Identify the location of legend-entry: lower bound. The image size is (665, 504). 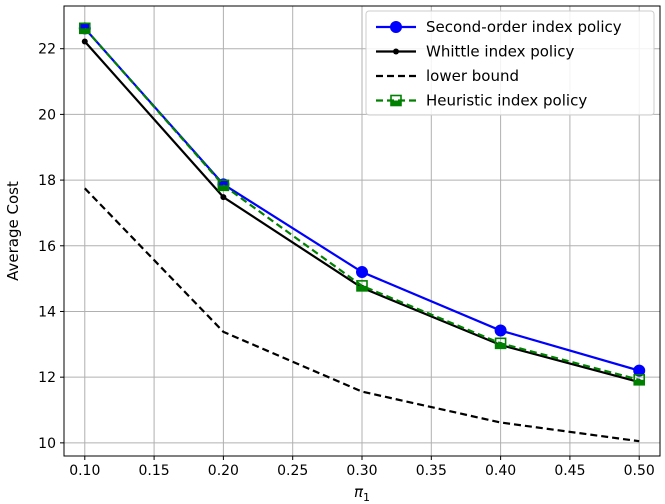
(447, 76).